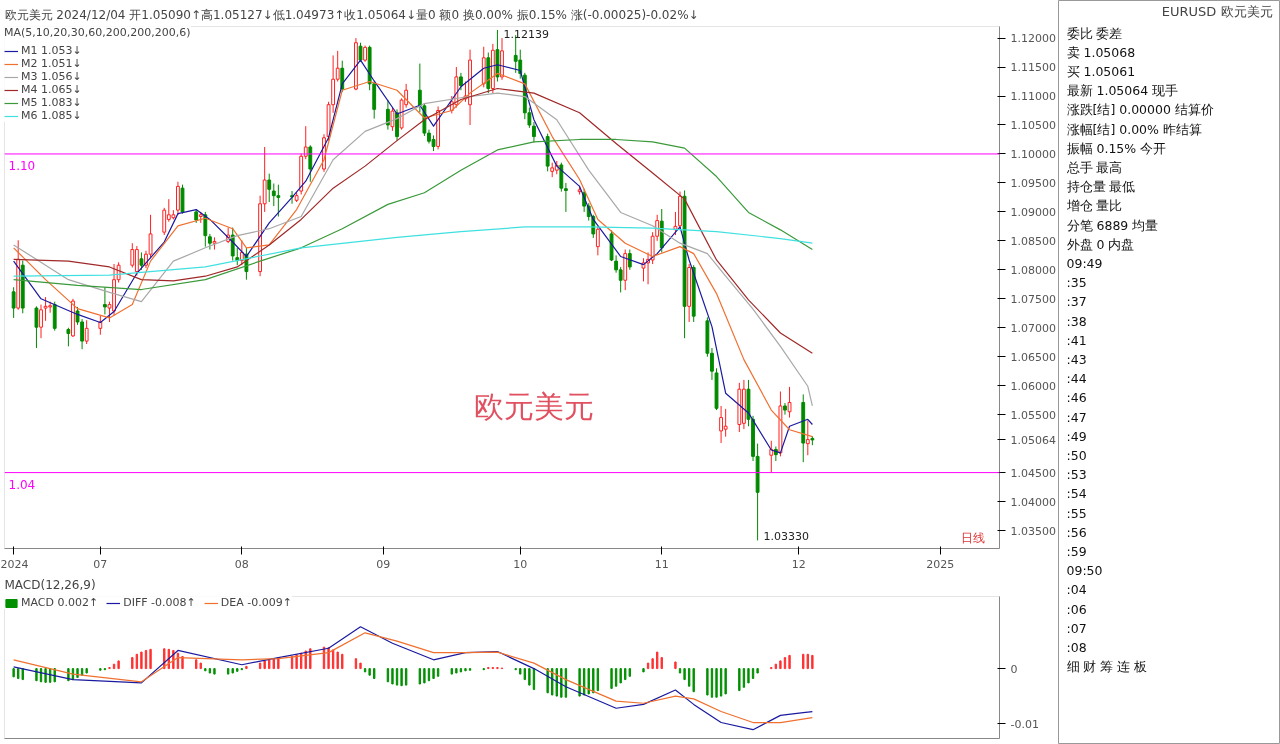  Describe the element at coordinates (1033, 270) in the screenshot. I see `y-tick-label: 1.08000` at that location.